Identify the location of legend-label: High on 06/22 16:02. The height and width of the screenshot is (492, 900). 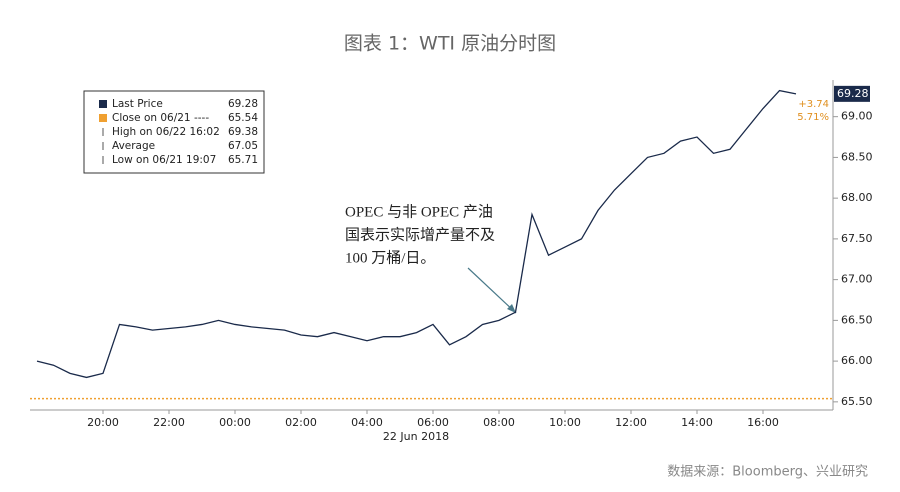
(166, 132).